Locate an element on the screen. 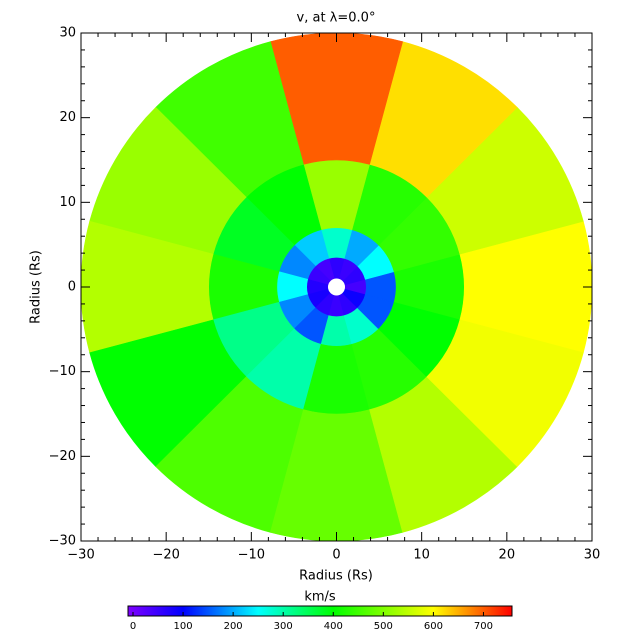 This screenshot has height=640, width=640. colorbar-tick-label: 500 is located at coordinates (383, 626).